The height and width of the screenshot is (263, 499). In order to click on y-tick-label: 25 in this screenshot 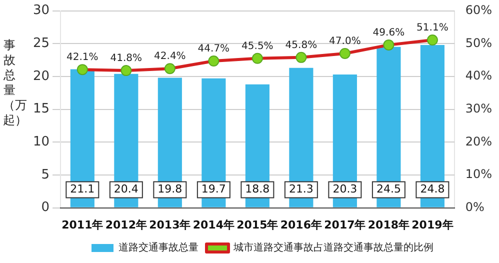, I will do `click(41, 44)`.